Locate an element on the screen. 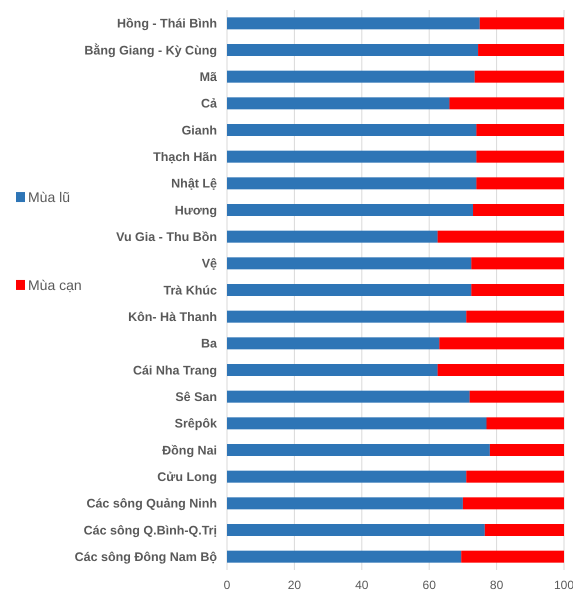  y-tick-label: Cái Nha Trang is located at coordinates (174, 370).